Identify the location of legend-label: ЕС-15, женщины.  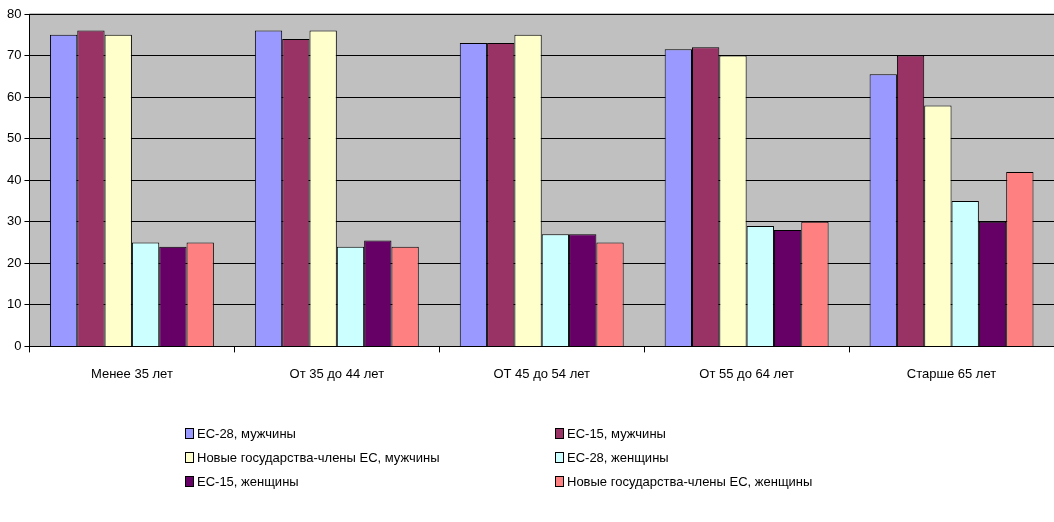
(248, 481).